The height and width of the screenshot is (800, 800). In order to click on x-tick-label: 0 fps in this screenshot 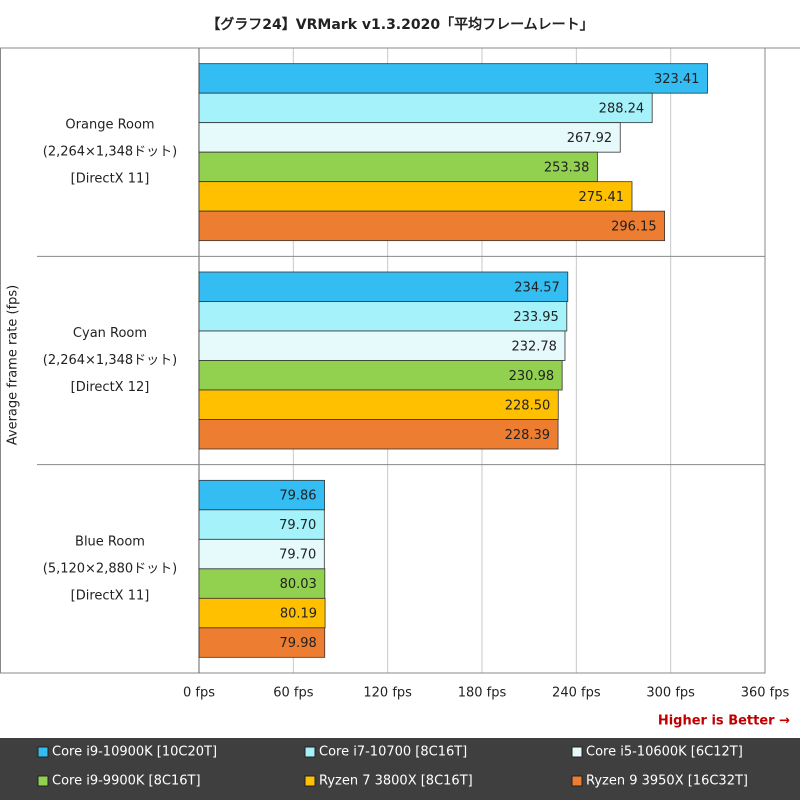, I will do `click(199, 693)`.